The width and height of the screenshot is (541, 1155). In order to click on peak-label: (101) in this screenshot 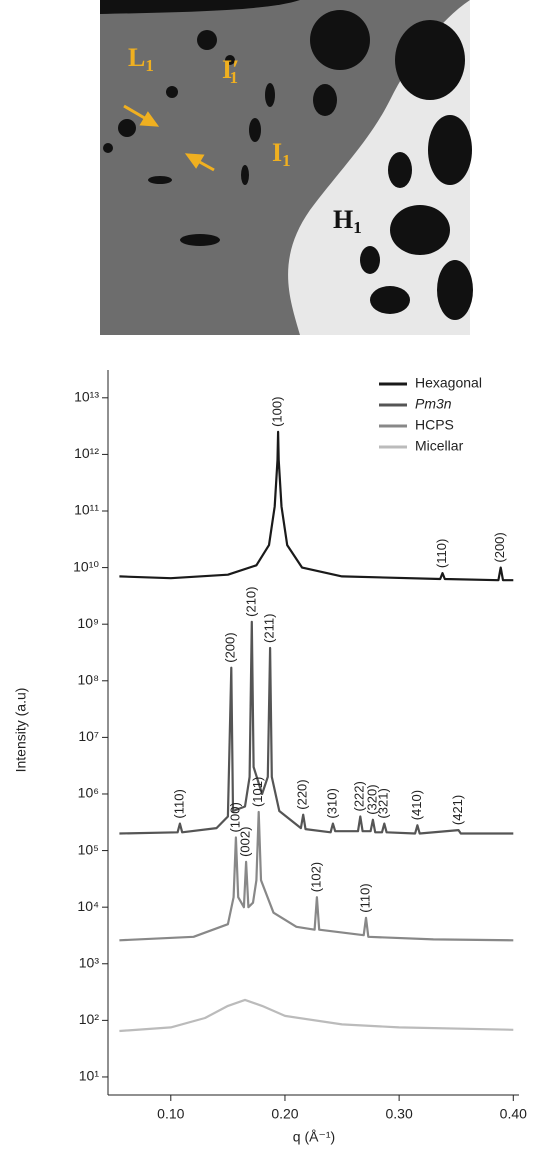, I will do `click(257, 792)`.